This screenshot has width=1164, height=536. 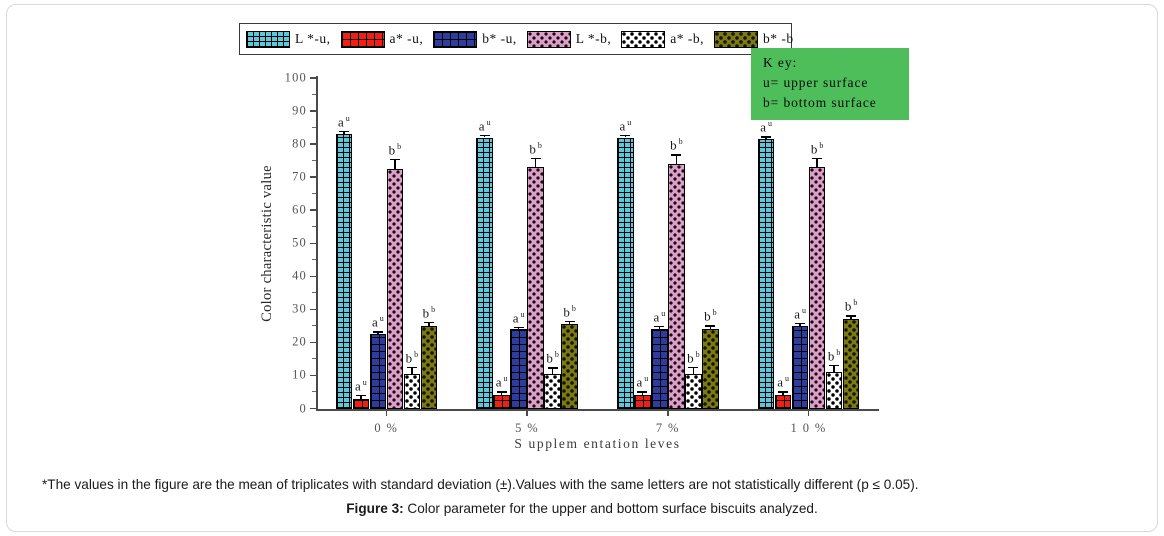 What do you see at coordinates (299, 143) in the screenshot?
I see `y-tick-label: 80` at bounding box center [299, 143].